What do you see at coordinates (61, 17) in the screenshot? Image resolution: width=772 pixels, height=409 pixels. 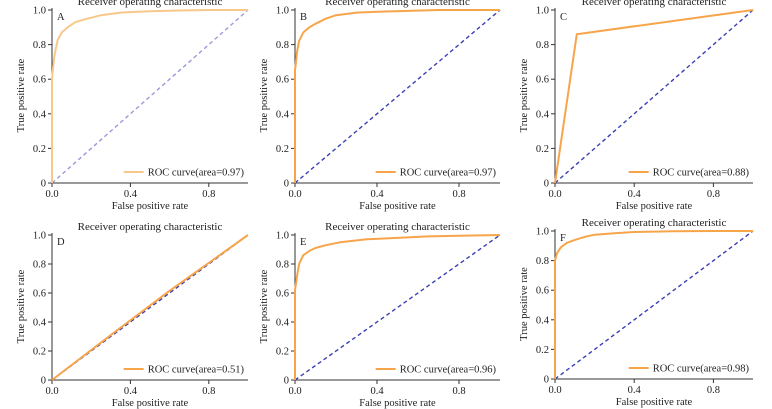 I see `panel-label: A` at bounding box center [61, 17].